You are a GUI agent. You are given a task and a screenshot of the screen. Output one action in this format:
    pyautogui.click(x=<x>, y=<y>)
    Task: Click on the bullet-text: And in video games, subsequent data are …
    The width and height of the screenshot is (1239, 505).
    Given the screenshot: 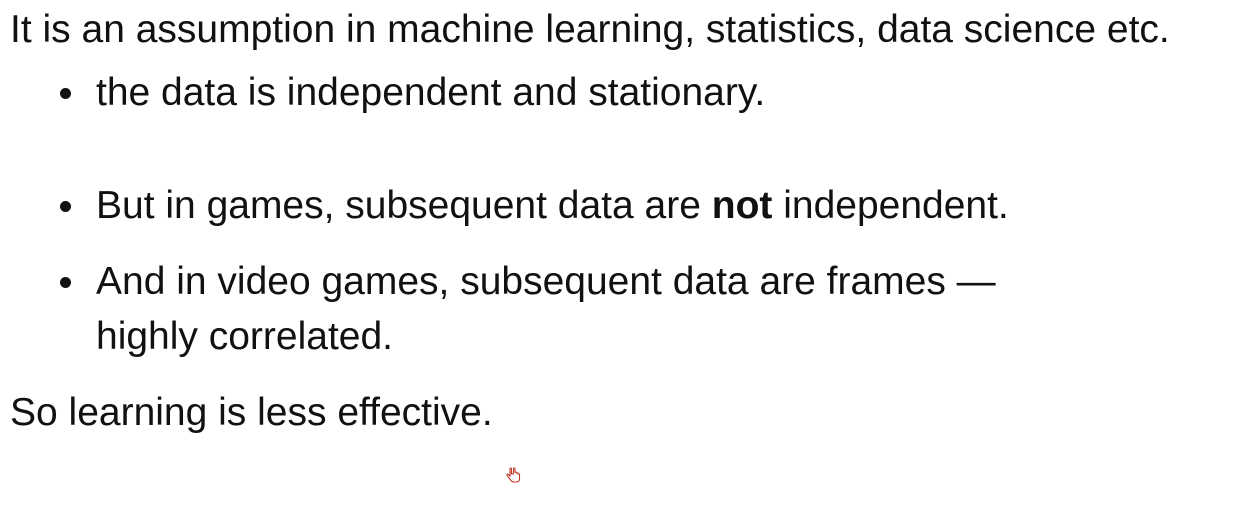 What is the action you would take?
    pyautogui.click(x=546, y=309)
    